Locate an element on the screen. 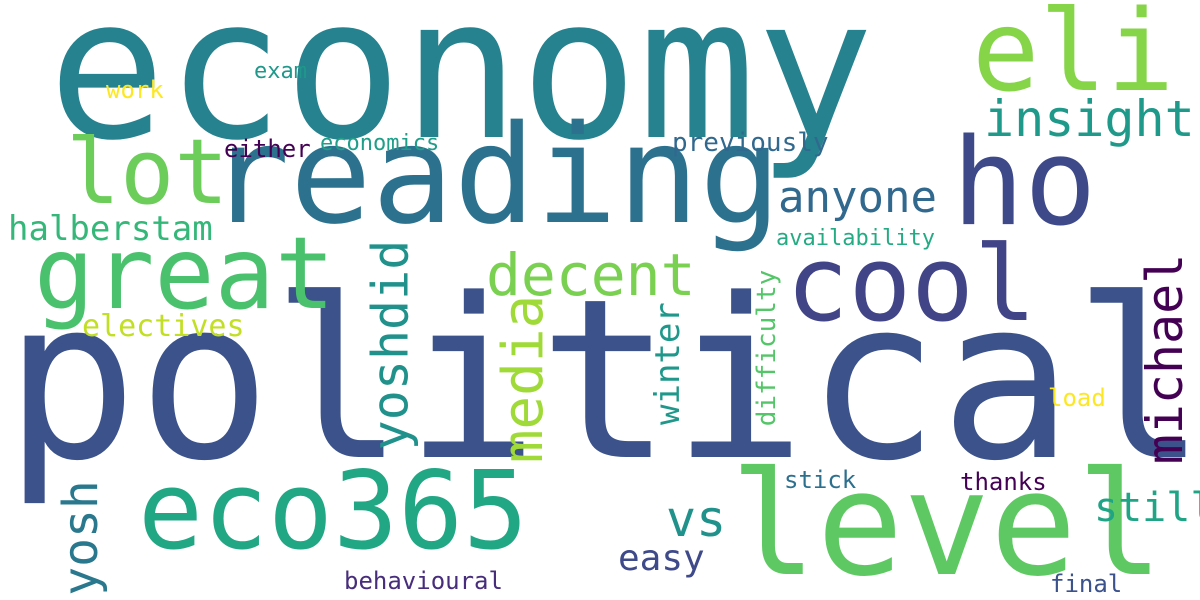 The width and height of the screenshot is (1200, 600). word-great: great is located at coordinates (185, 273).